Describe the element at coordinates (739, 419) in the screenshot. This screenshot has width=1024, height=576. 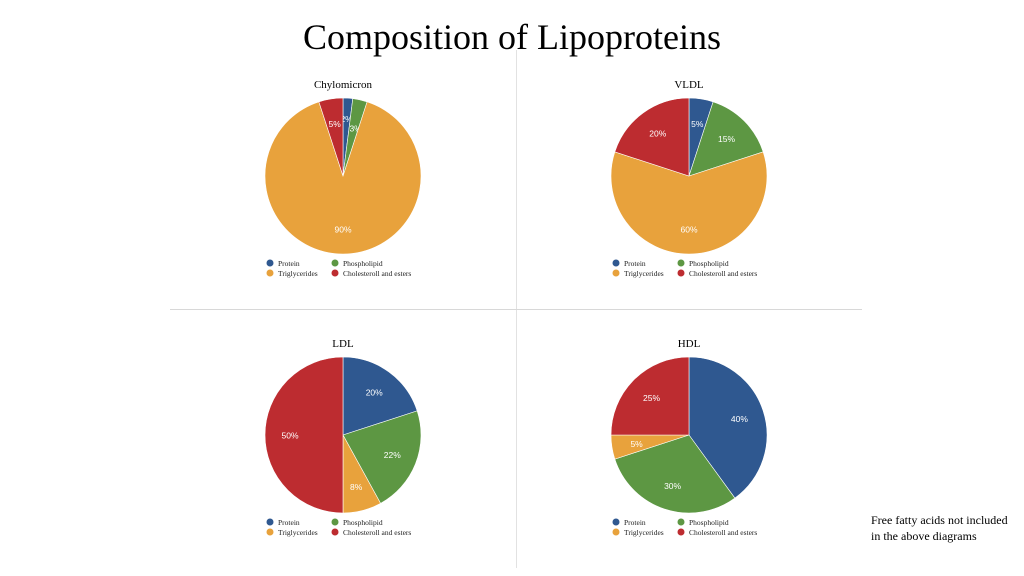
I see `data-label: 40%` at that location.